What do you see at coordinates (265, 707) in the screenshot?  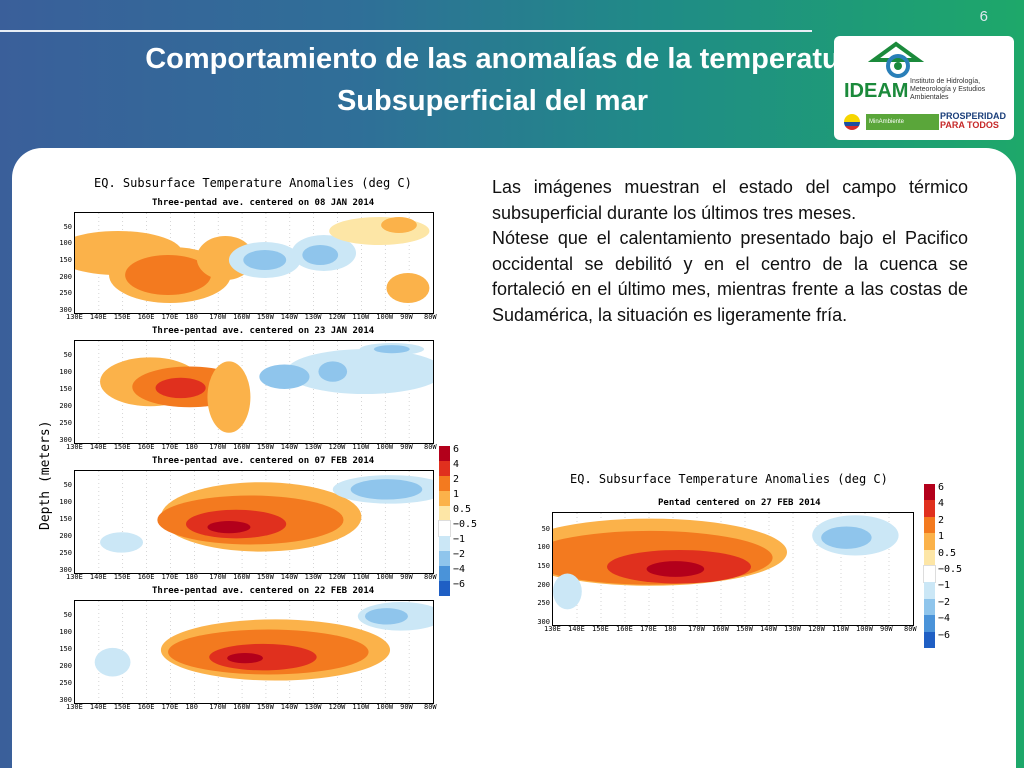 I see `left-panel-4-lon-tick: 150W` at bounding box center [265, 707].